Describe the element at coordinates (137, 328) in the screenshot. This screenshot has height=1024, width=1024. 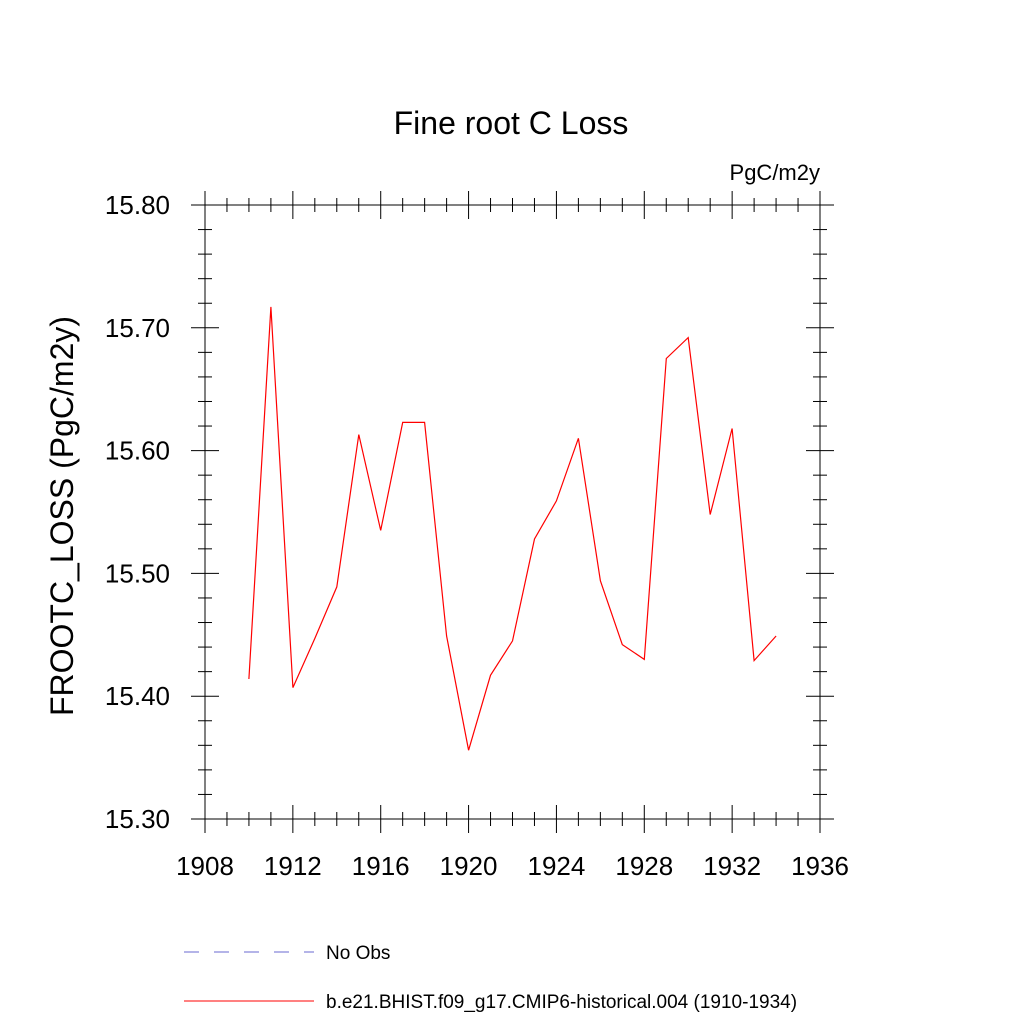
I see `y-tick-label: 15.70` at that location.